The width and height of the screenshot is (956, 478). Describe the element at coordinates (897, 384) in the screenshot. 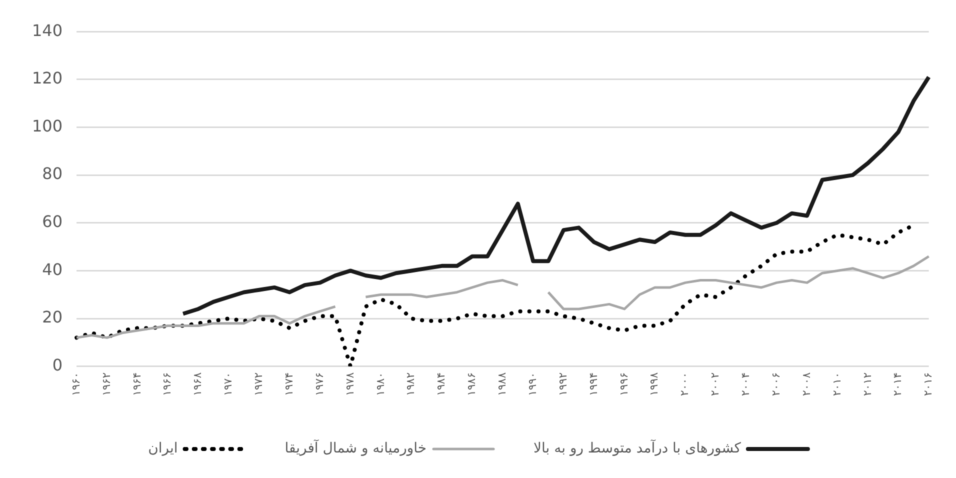

I see `x-tick-label: ۲۰۱۴` at that location.